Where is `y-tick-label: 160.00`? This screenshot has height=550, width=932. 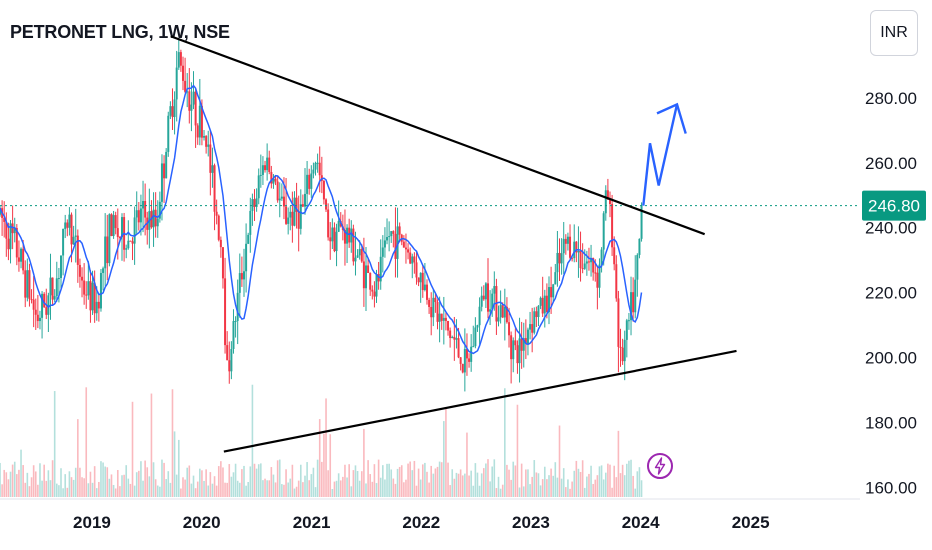 y-tick-label: 160.00 is located at coordinates (891, 487).